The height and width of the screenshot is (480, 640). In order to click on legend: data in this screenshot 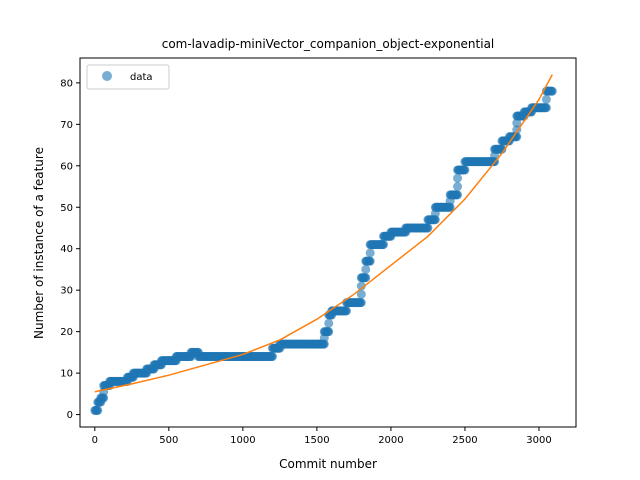, I will do `click(128, 77)`.